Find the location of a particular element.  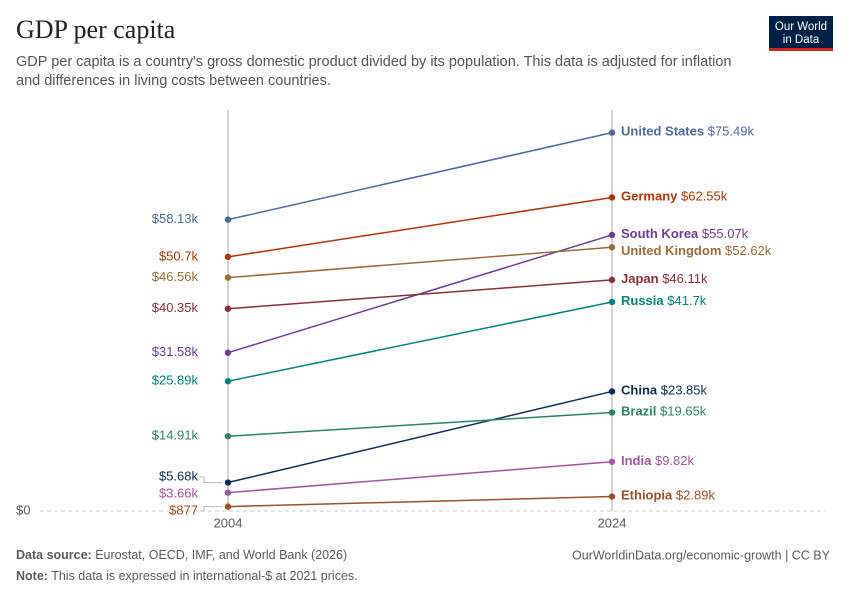

logo-text: Our World is located at coordinates (801, 27).